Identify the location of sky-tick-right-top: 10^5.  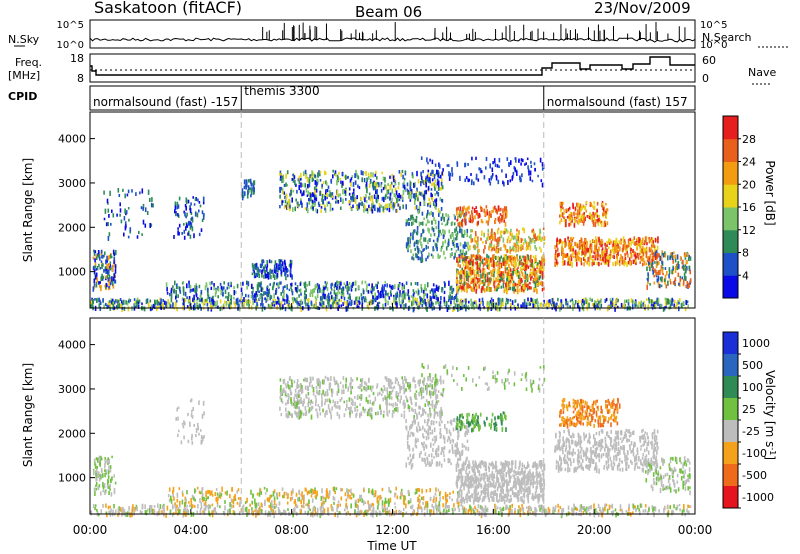
(713, 25).